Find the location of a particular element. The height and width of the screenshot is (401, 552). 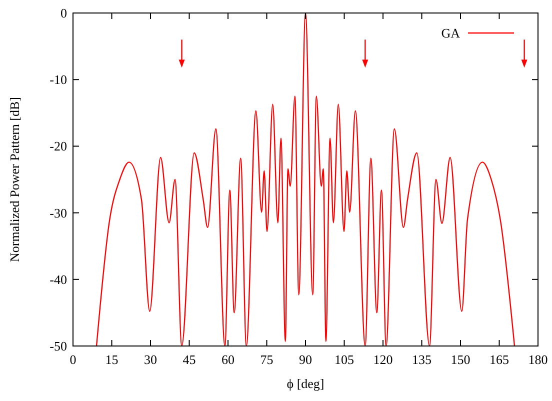

y-tick-label: -40 is located at coordinates (58, 279).